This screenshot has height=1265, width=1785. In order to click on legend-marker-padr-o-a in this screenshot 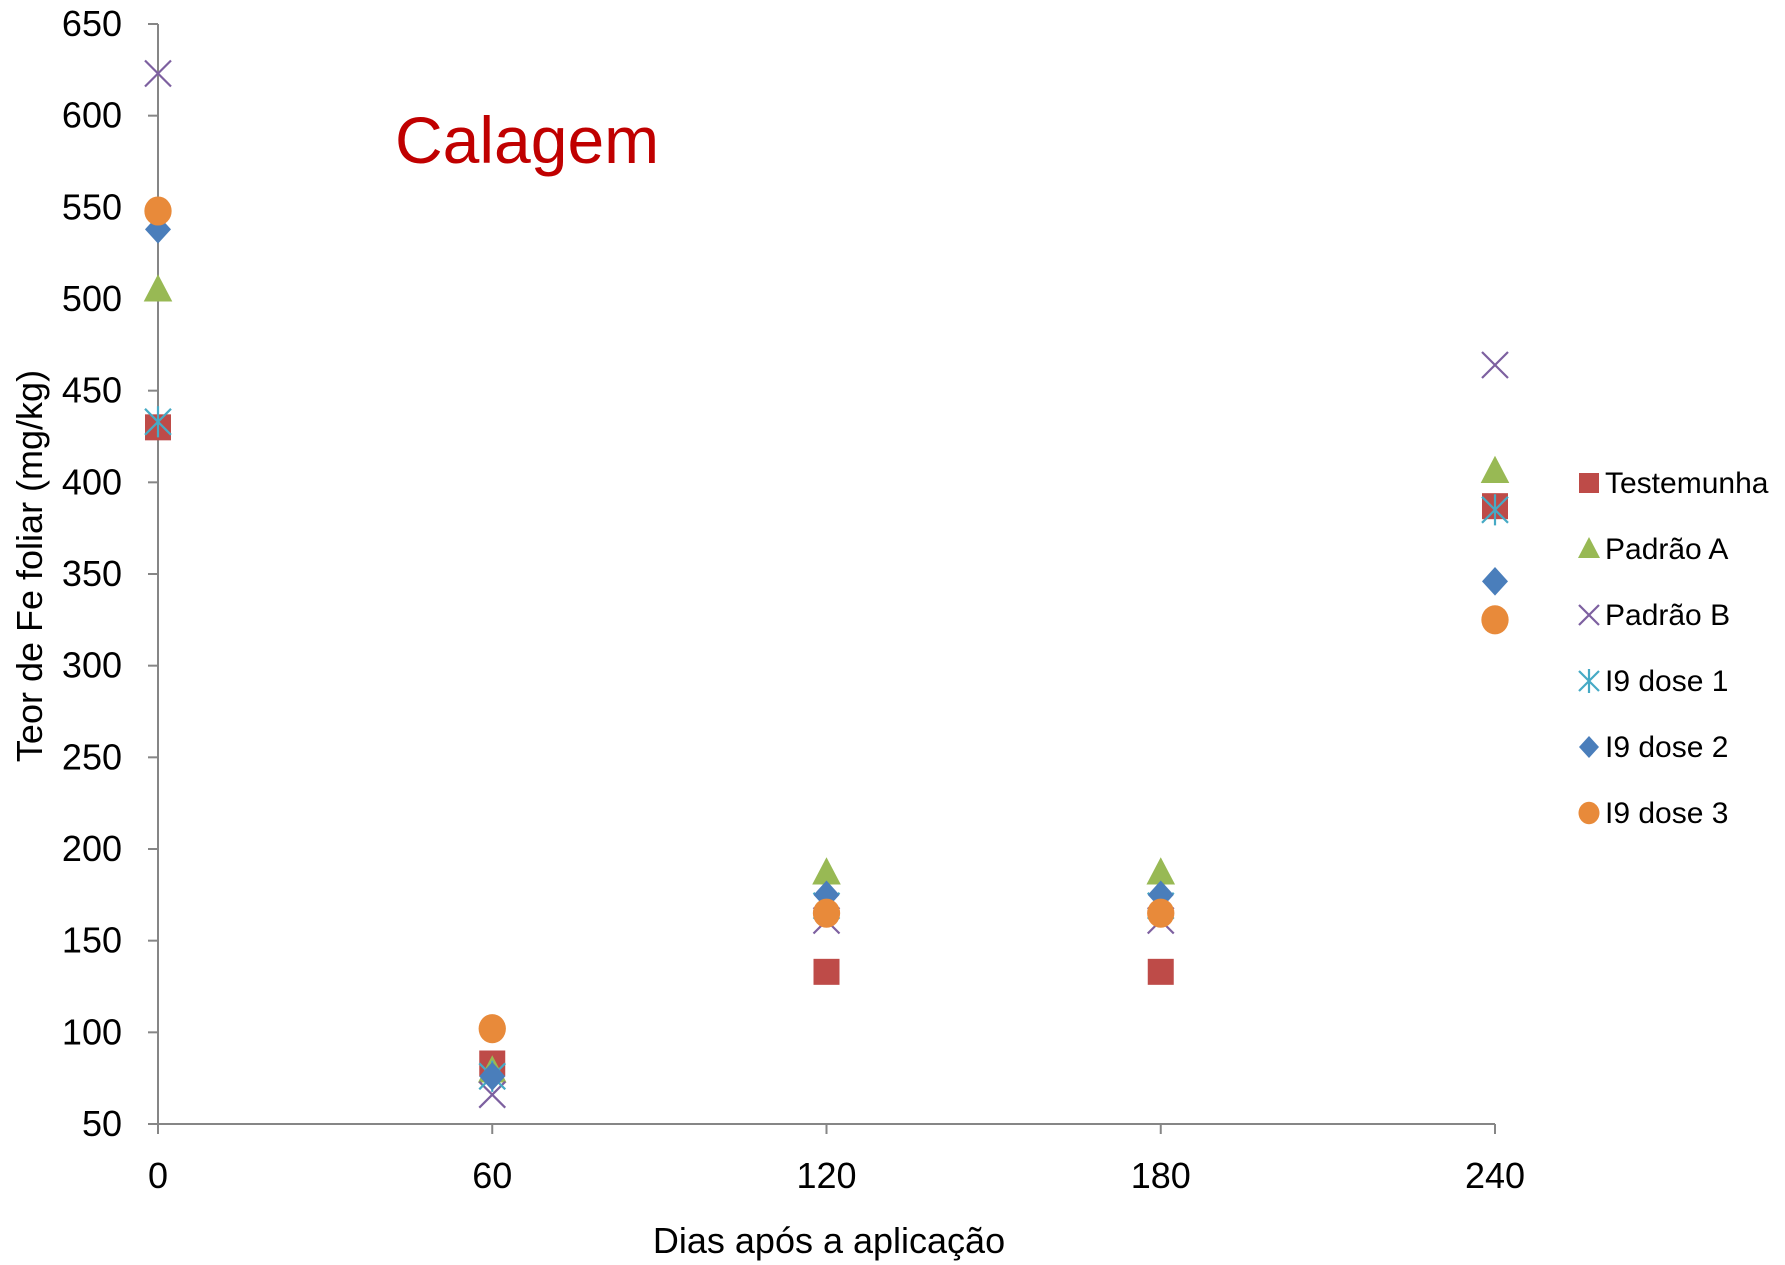, I will do `click(1589, 547)`.